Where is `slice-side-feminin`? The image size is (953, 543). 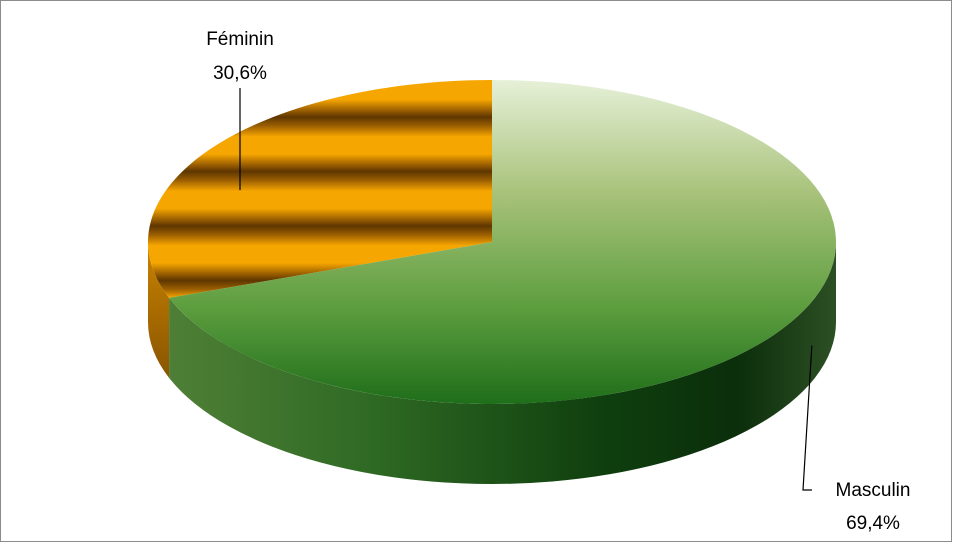
slice-side-feminin is located at coordinates (159, 310).